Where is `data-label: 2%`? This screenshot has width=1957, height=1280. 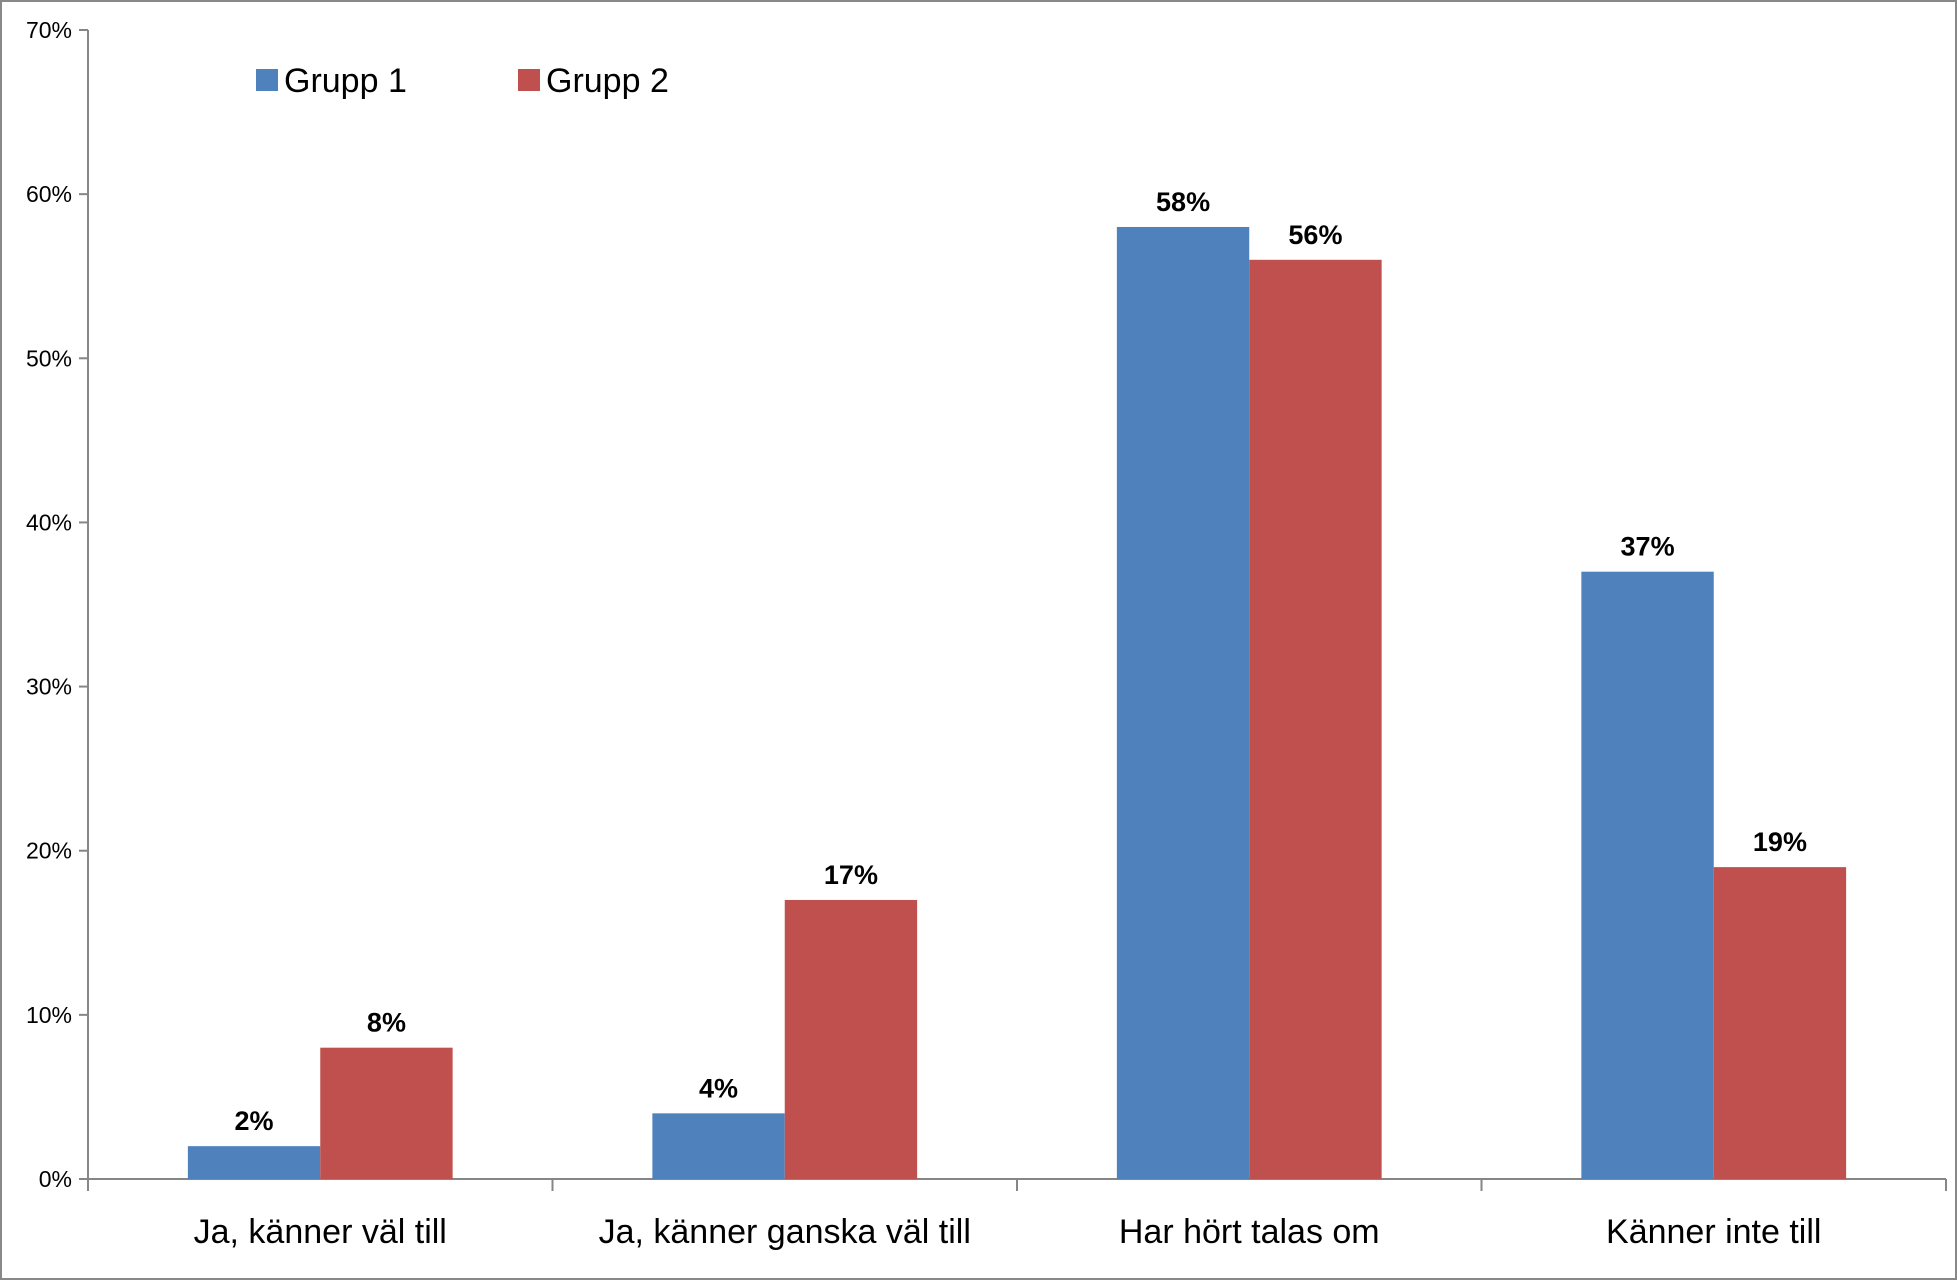 data-label: 2% is located at coordinates (254, 1121).